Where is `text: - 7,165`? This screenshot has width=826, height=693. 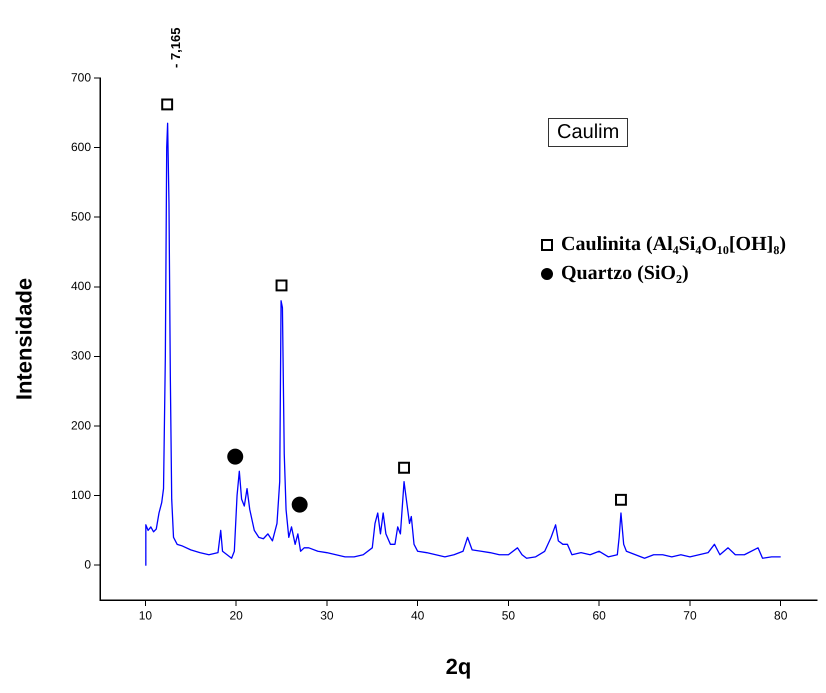
text: - 7,165 is located at coordinates (175, 48).